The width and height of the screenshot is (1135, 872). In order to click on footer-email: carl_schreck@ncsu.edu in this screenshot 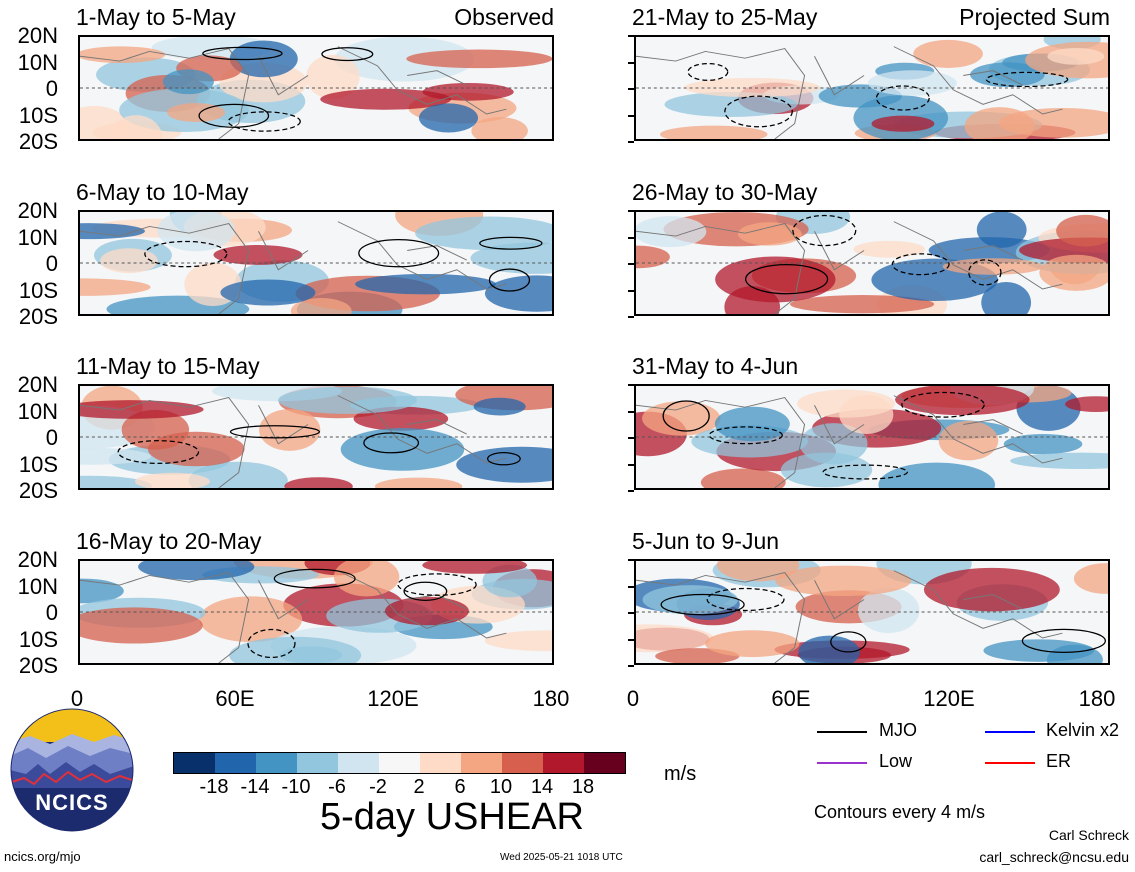, I will do `click(1054, 857)`.